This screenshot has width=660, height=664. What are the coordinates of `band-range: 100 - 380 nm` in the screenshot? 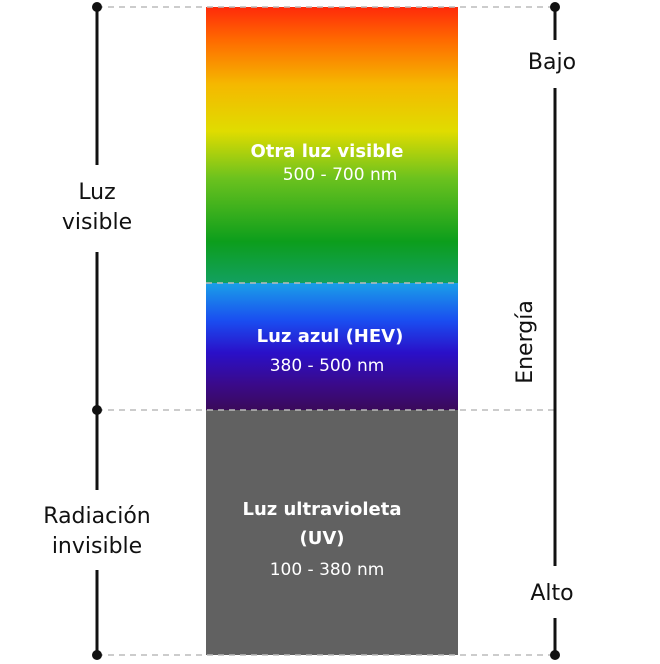 It's located at (327, 570).